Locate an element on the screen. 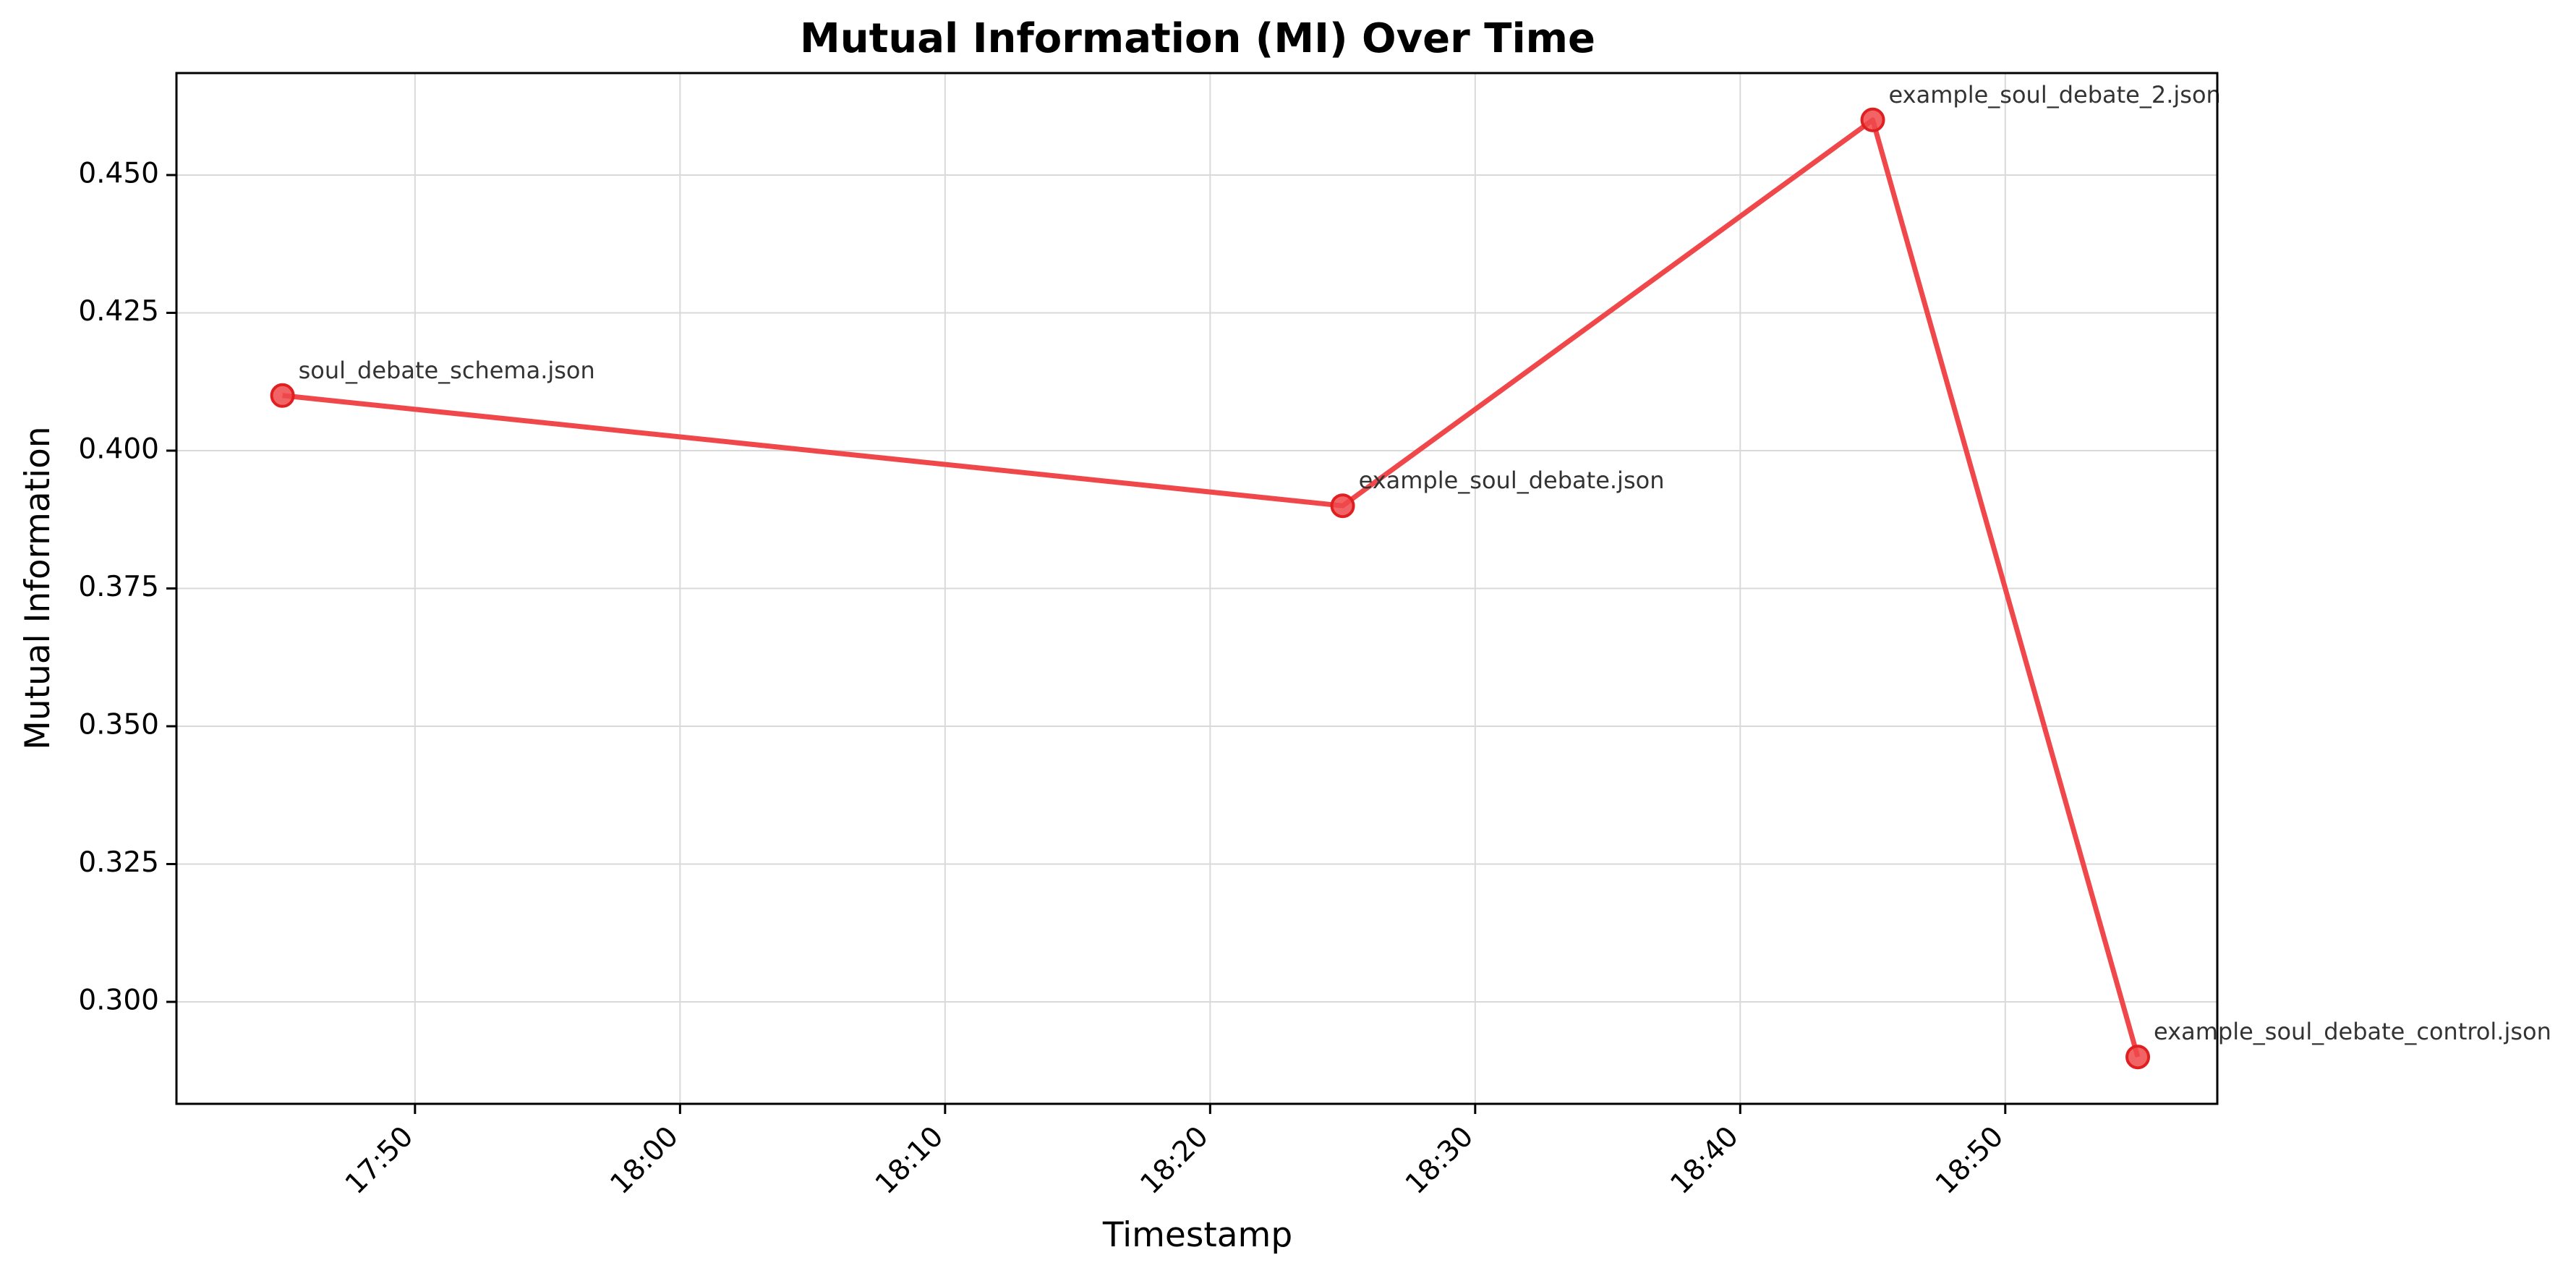 The image size is (2576, 1276). y-axis-ticks: 0.300 0.325 0.350 0.375 0.400 0.425 0.450 is located at coordinates (127, 587).